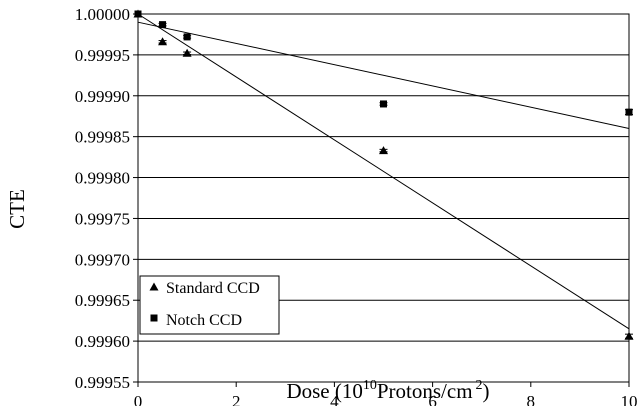  What do you see at coordinates (102, 55) in the screenshot?
I see `y-tick-label: 0.99995` at bounding box center [102, 55].